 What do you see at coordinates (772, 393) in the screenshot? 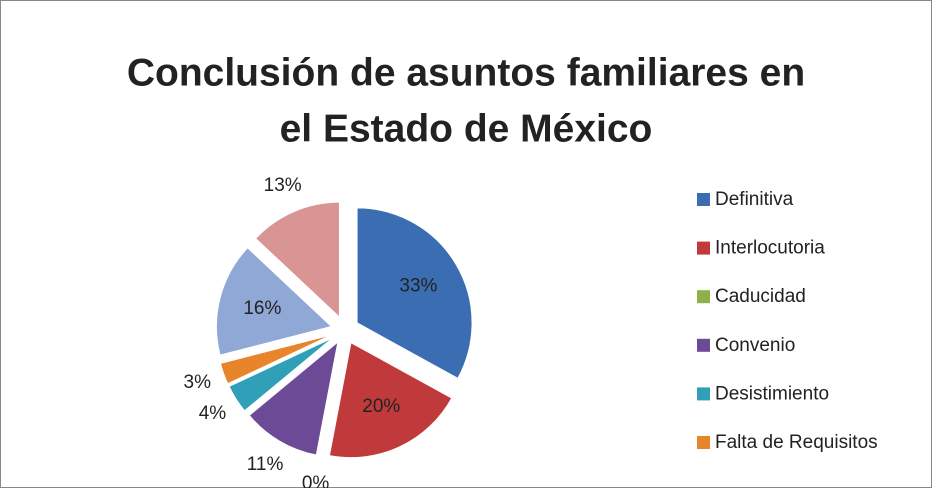
I see `legend-label: Desistimiento` at bounding box center [772, 393].